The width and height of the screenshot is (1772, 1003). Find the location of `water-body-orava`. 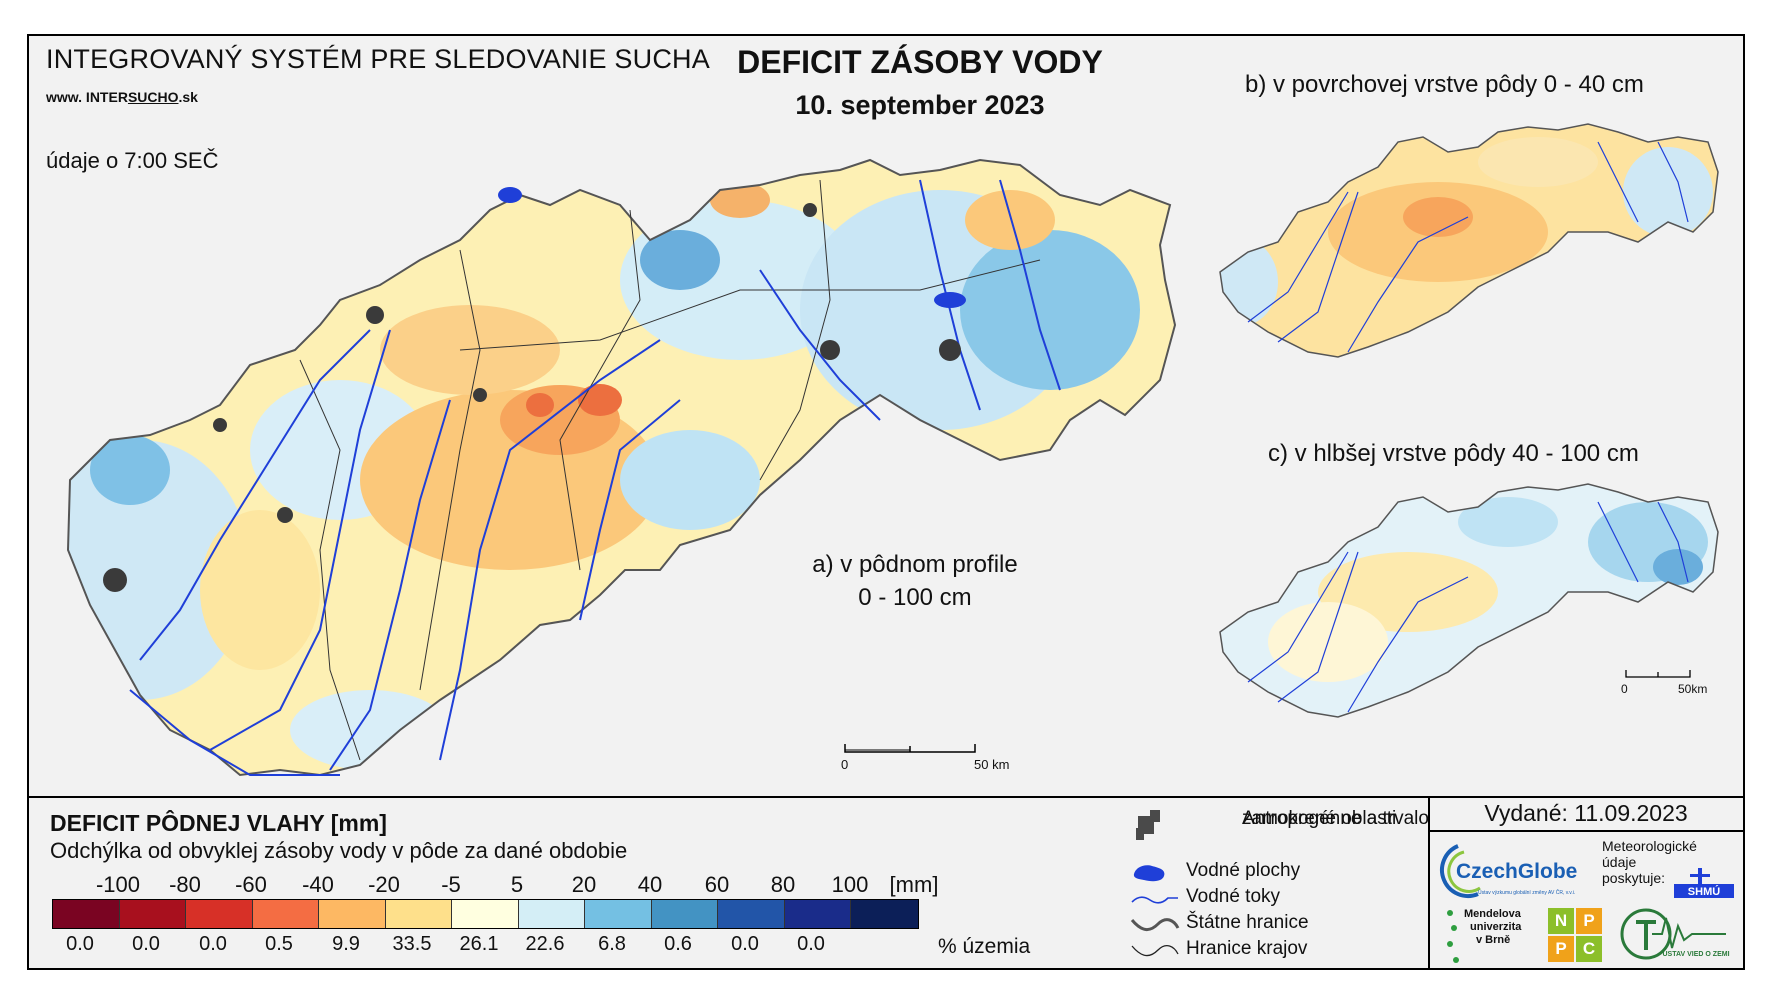

water-body-orava is located at coordinates (510, 195).